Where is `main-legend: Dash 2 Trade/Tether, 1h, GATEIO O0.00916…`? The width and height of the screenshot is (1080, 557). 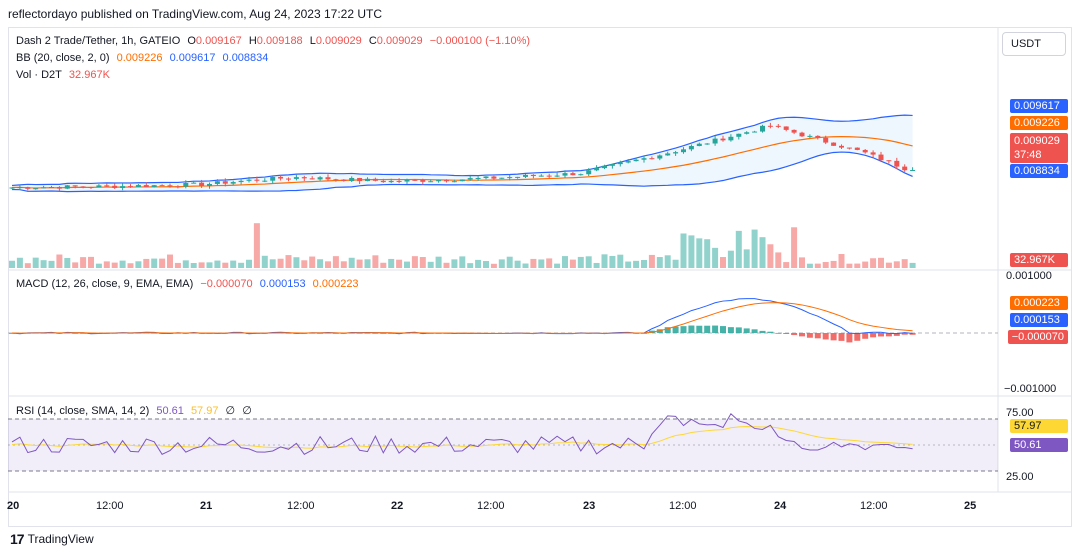
main-legend: Dash 2 Trade/Tether, 1h, GATEIO O0.00916… is located at coordinates (273, 41).